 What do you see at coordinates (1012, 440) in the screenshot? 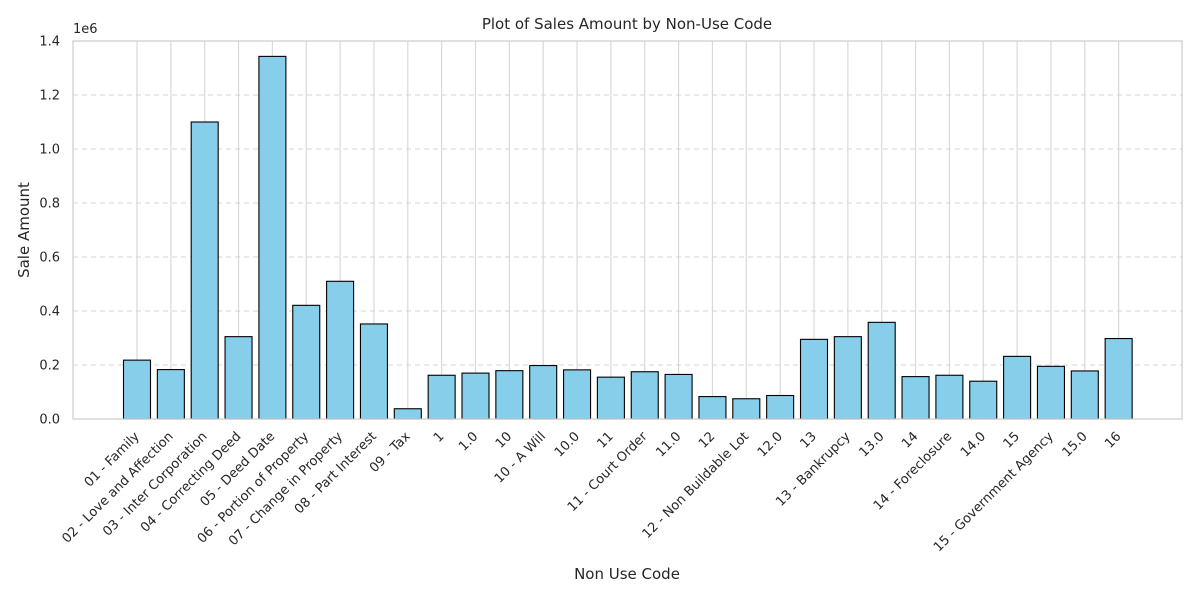
I see `x-tick-label: 15` at bounding box center [1012, 440].